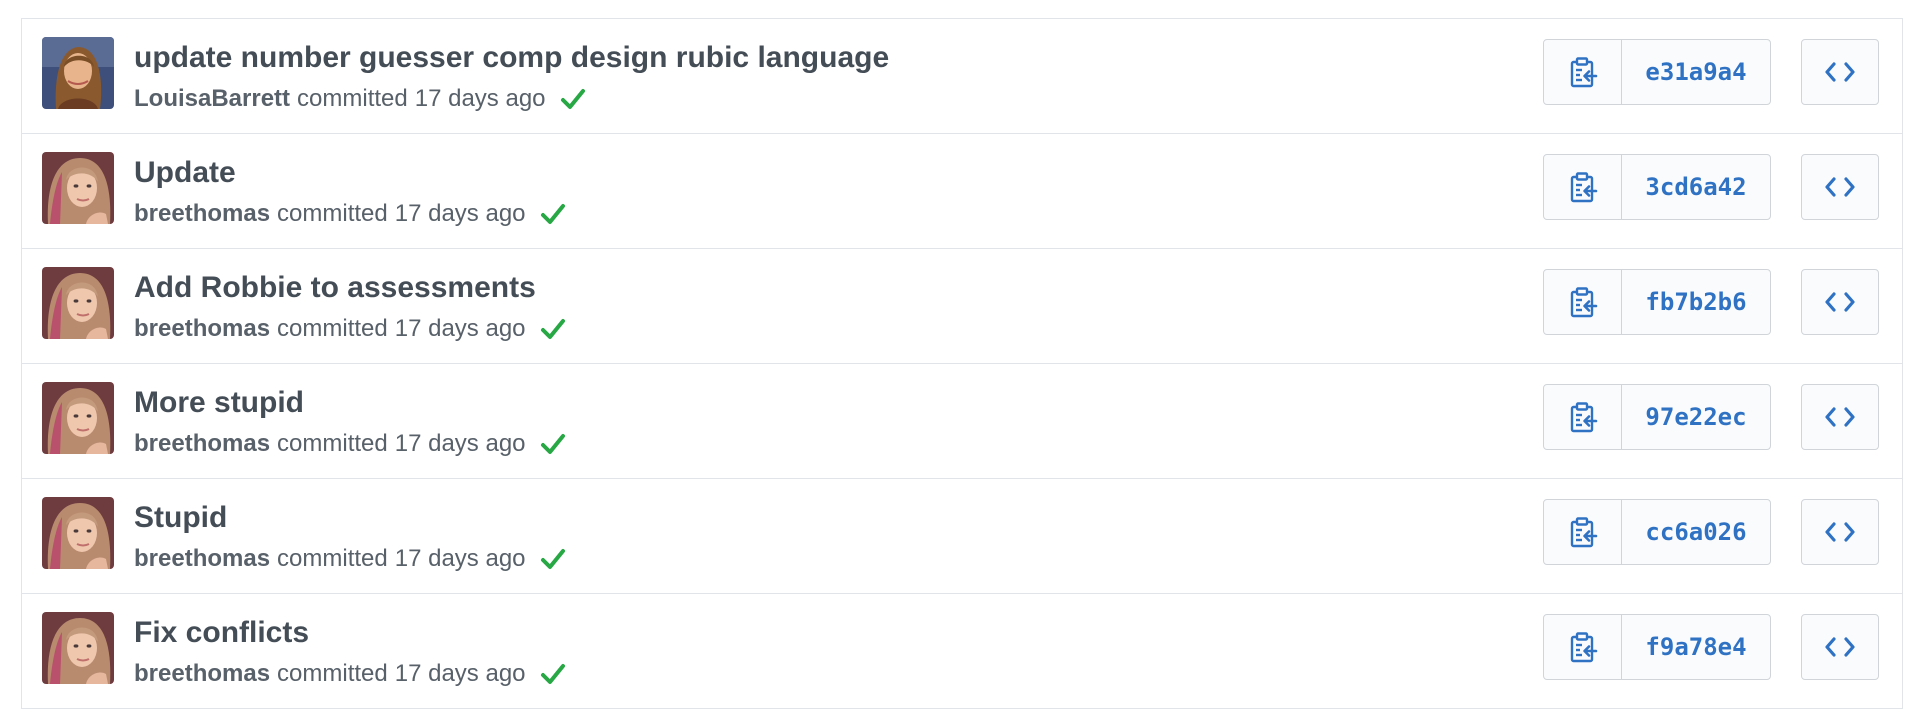 The image size is (1916, 728). I want to click on commit-sha-group: f9a78e4, so click(1657, 647).